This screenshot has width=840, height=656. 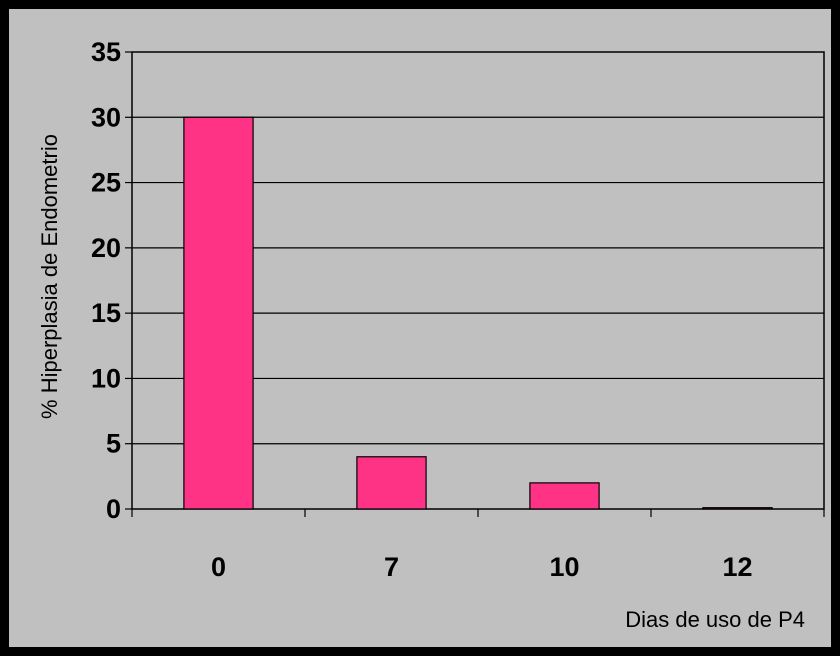 What do you see at coordinates (106, 117) in the screenshot?
I see `y-tick-label: 30` at bounding box center [106, 117].